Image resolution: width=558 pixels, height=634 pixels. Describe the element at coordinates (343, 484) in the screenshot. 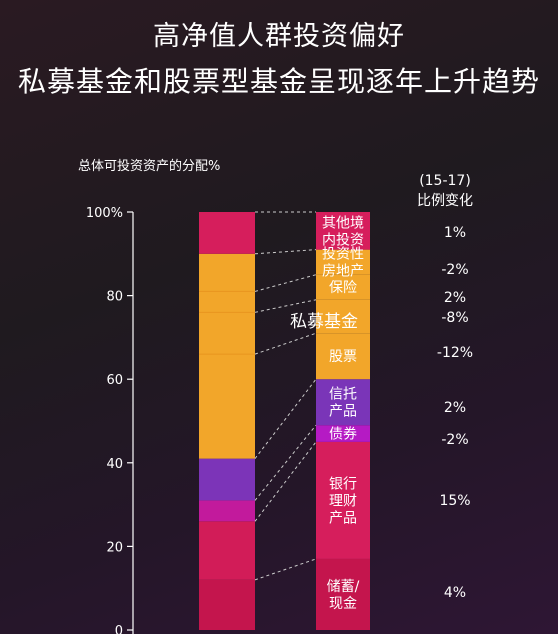

I see `right-bar-category-label: 银行` at that location.